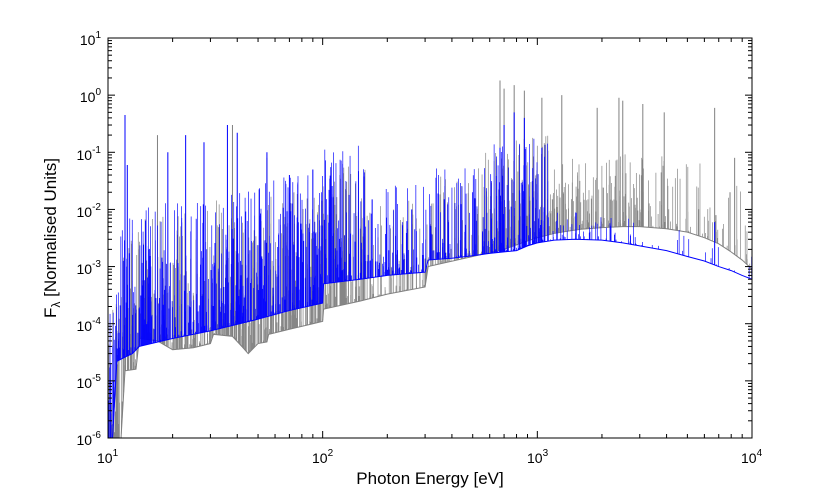 The width and height of the screenshot is (830, 494). What do you see at coordinates (108, 457) in the screenshot?
I see `x-tick-label: 10¹` at bounding box center [108, 457].